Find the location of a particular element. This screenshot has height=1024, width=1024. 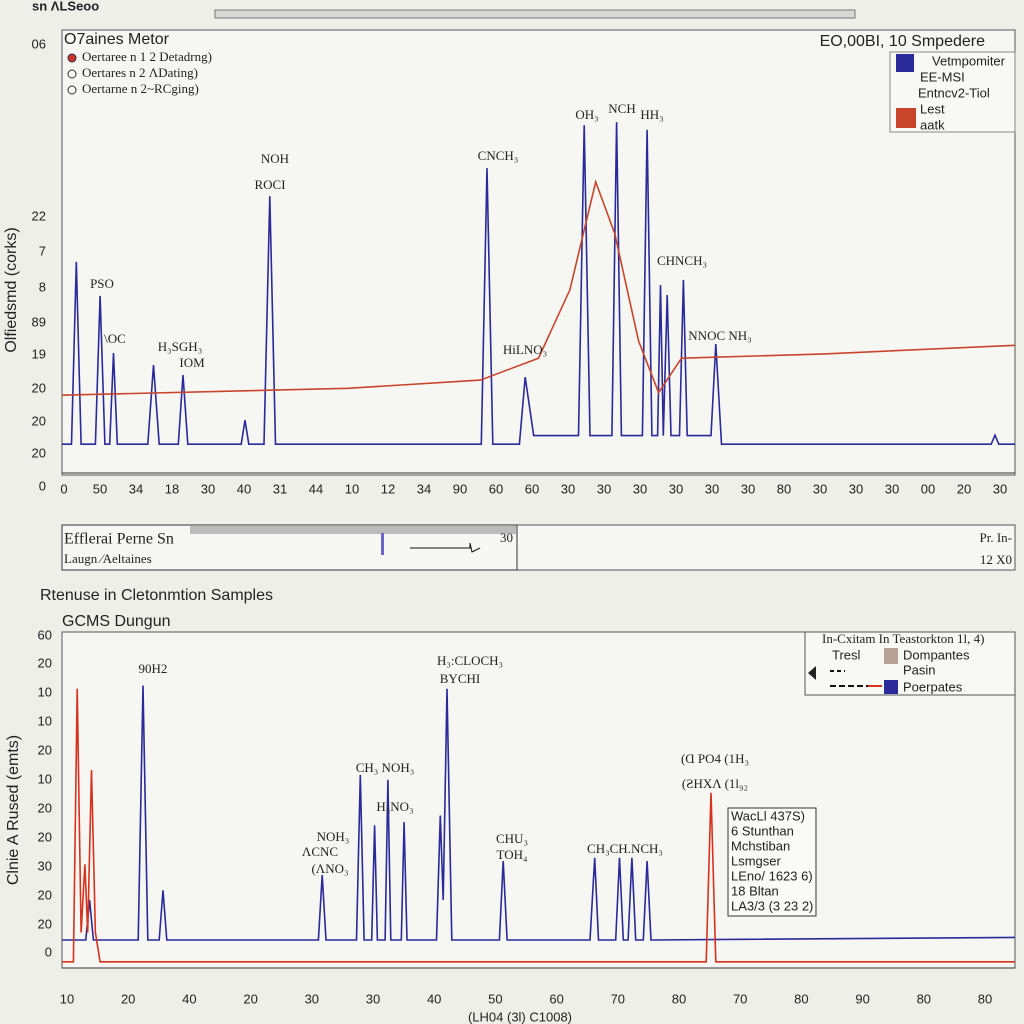

legend-label: Vetmpomiter is located at coordinates (969, 60).